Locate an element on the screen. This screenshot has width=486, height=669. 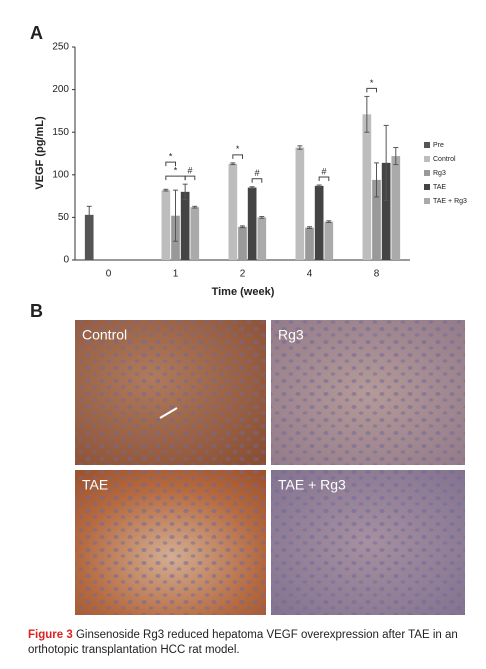
y-tick-label: 0 is located at coordinates (66, 260).